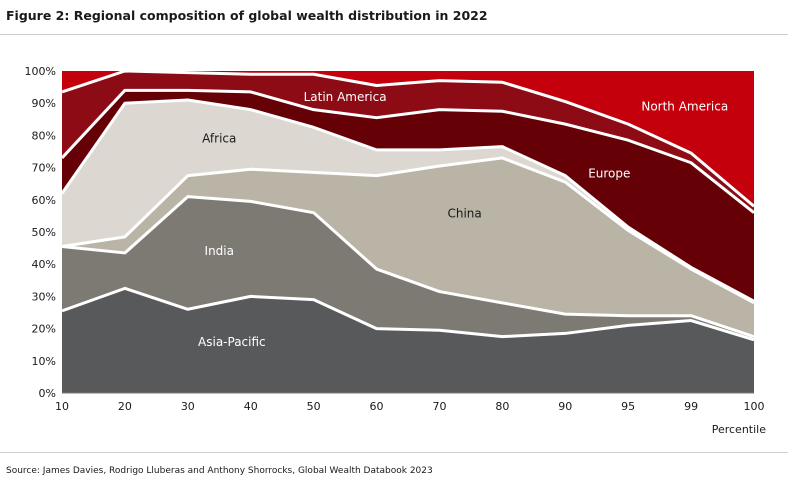 The image size is (788, 487). I want to click on x-tick-label: 70, so click(439, 406).